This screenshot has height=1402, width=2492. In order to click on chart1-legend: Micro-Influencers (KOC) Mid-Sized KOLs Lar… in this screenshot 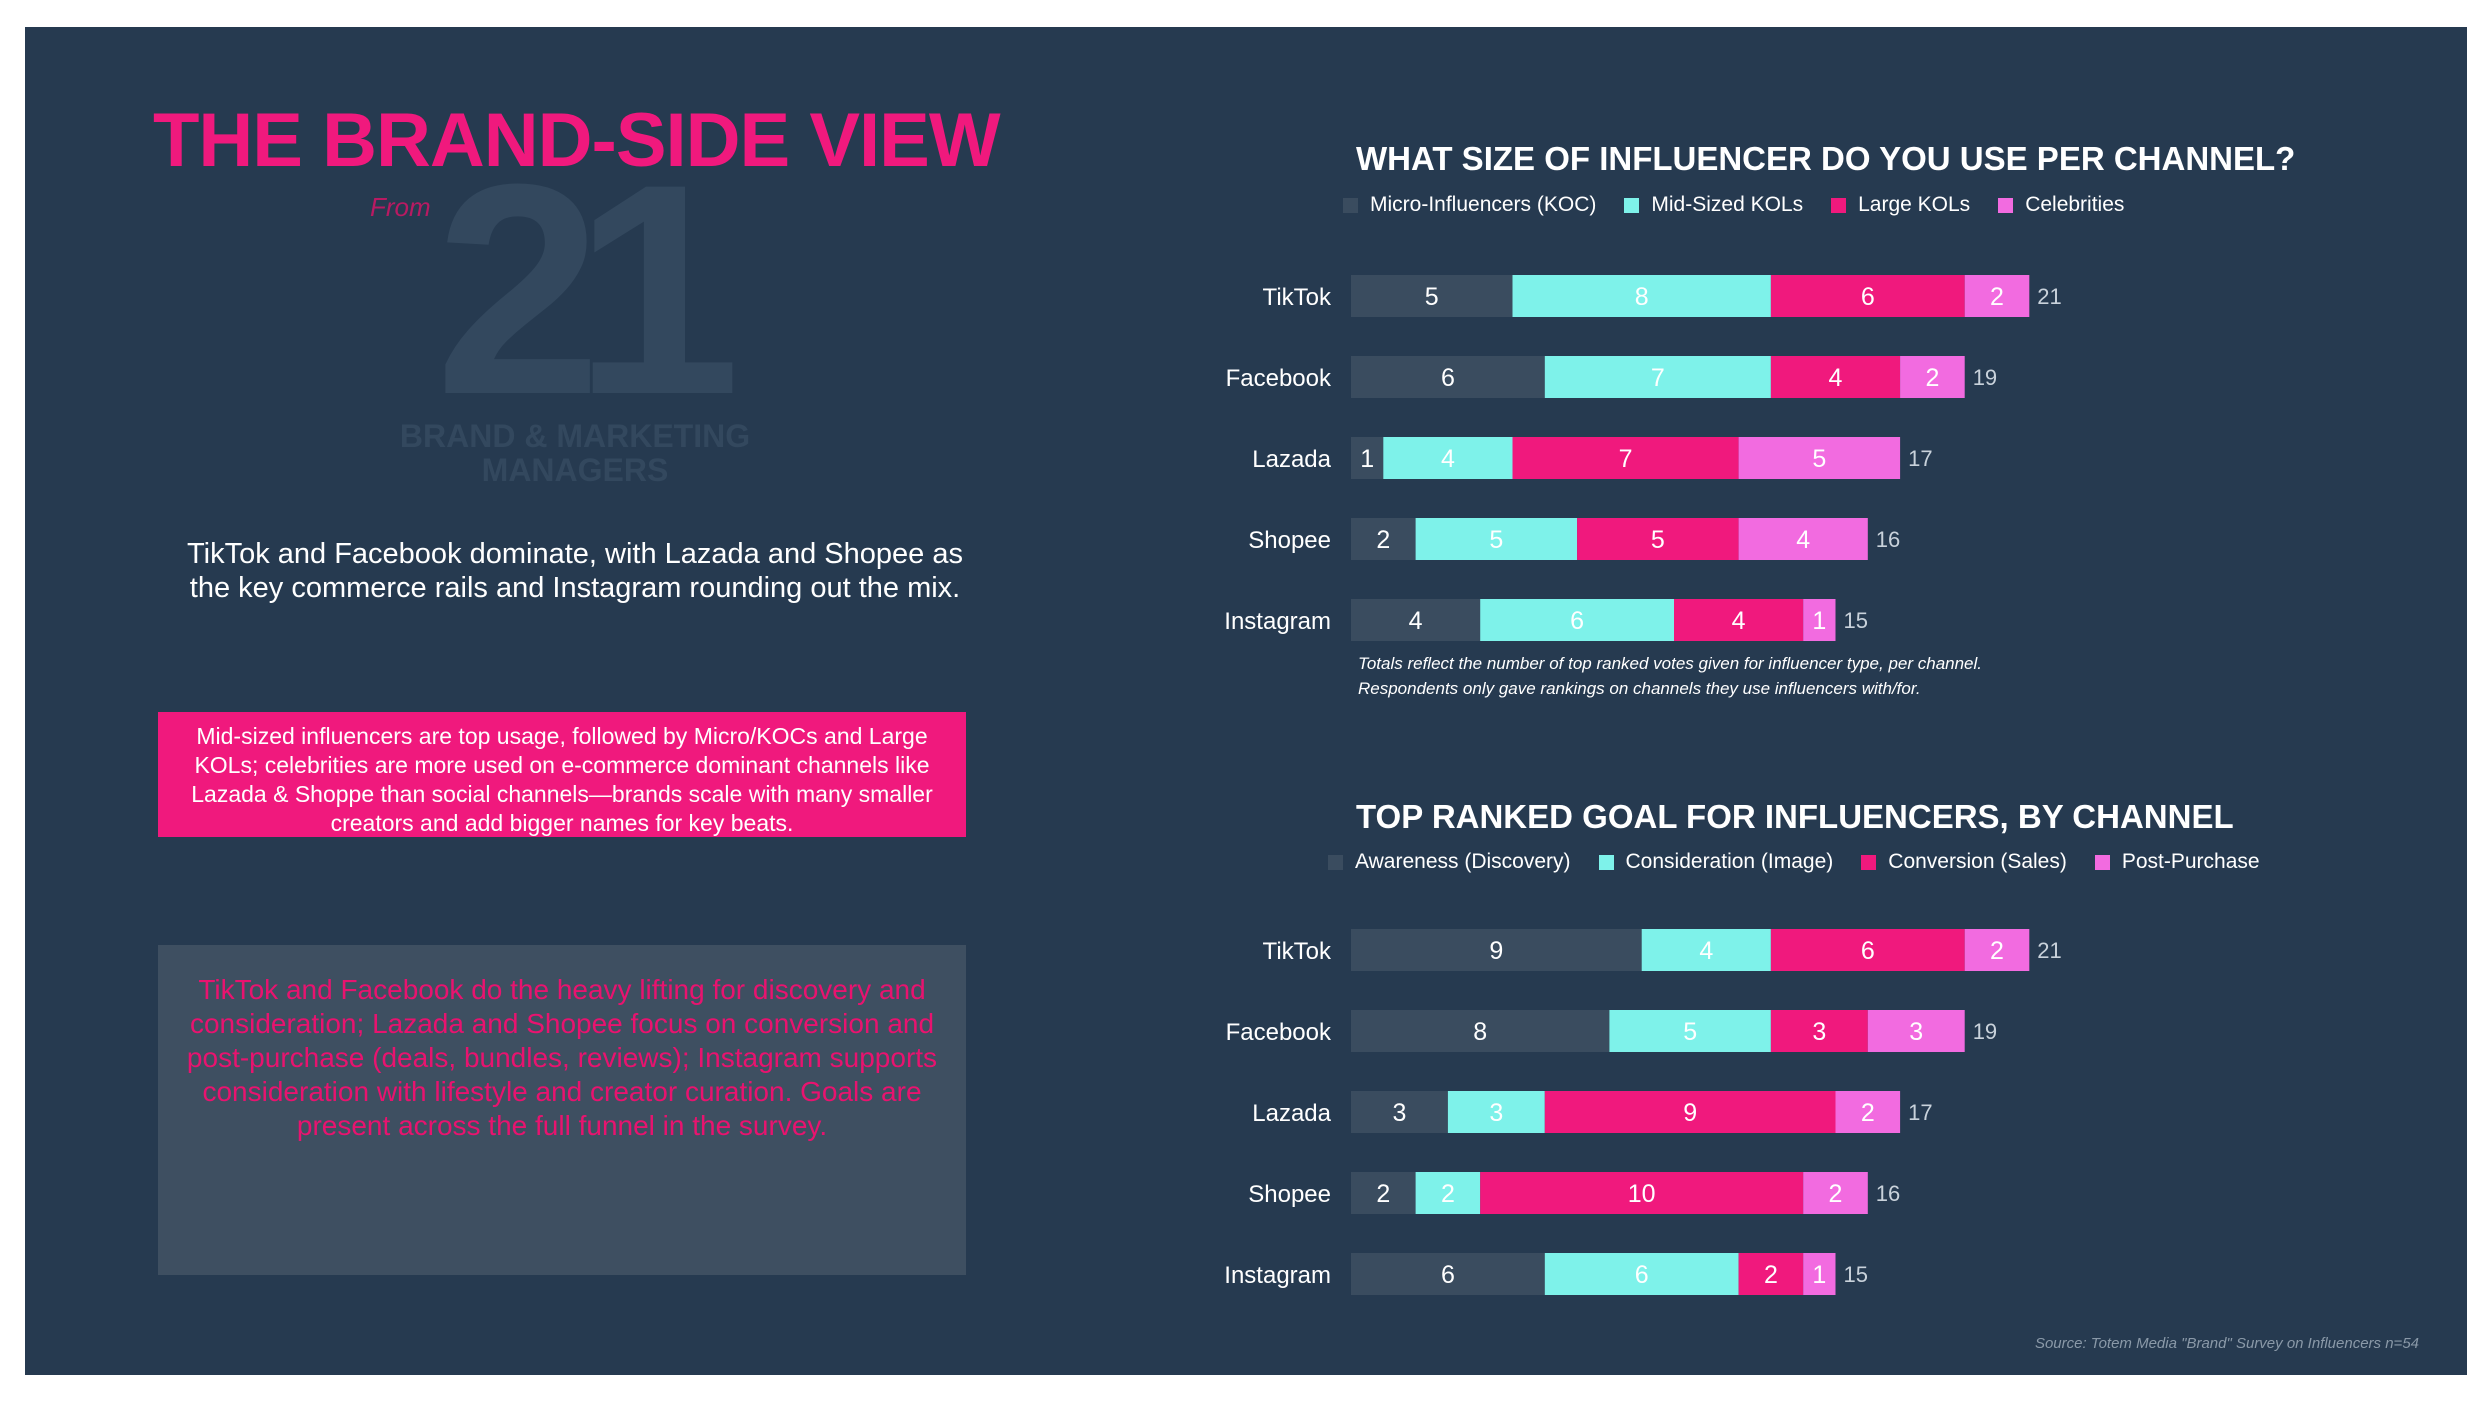, I will do `click(1747, 205)`.